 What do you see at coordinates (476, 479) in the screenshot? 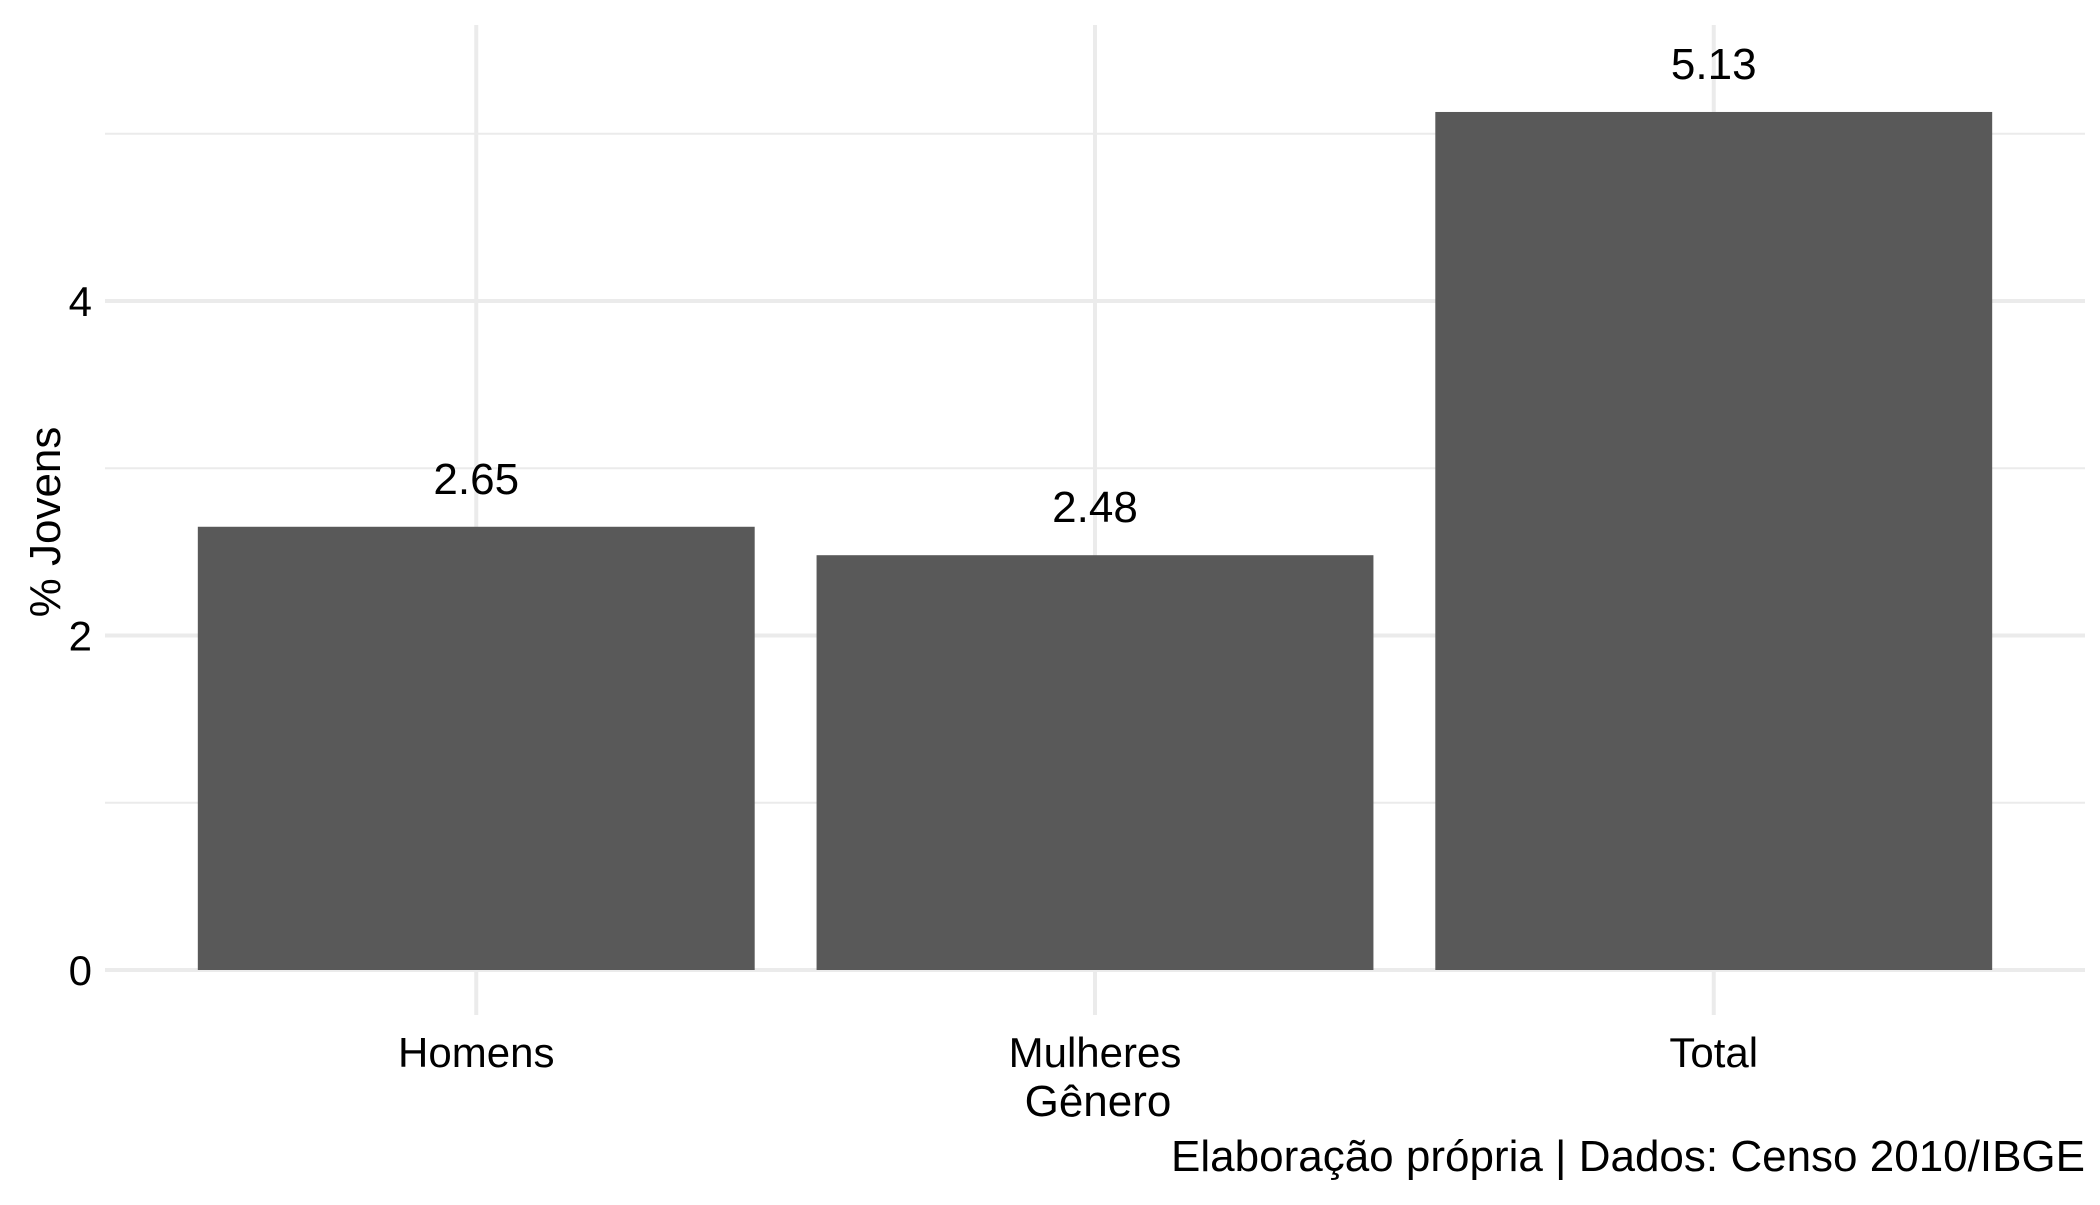
I see `data-label-homens: 2.65` at bounding box center [476, 479].